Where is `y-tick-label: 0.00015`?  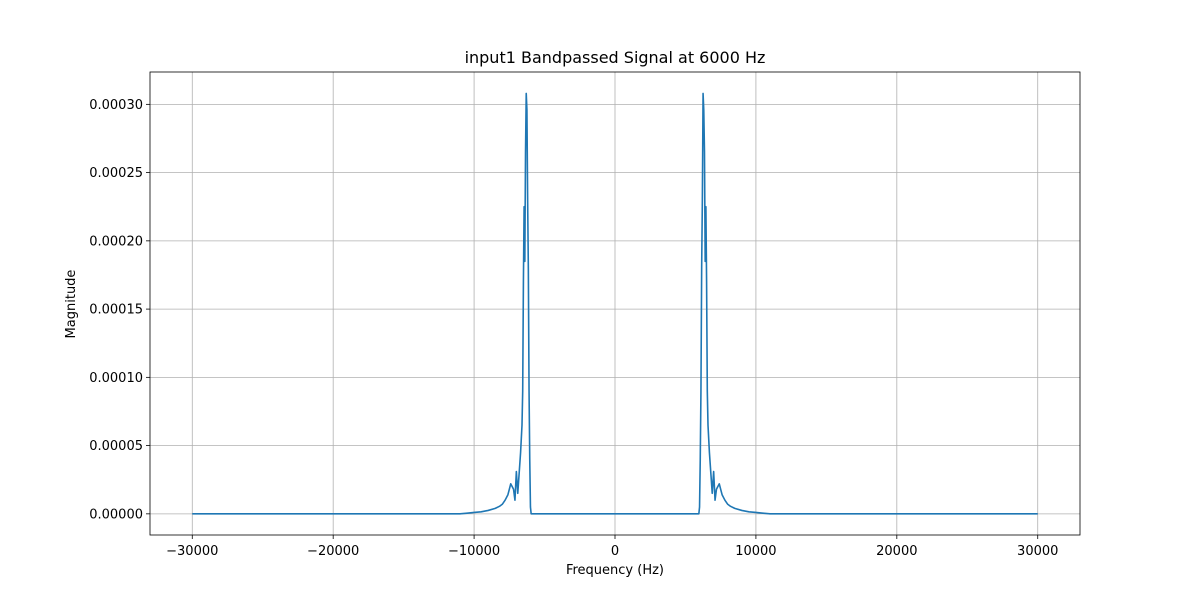
y-tick-label: 0.00015 is located at coordinates (116, 310).